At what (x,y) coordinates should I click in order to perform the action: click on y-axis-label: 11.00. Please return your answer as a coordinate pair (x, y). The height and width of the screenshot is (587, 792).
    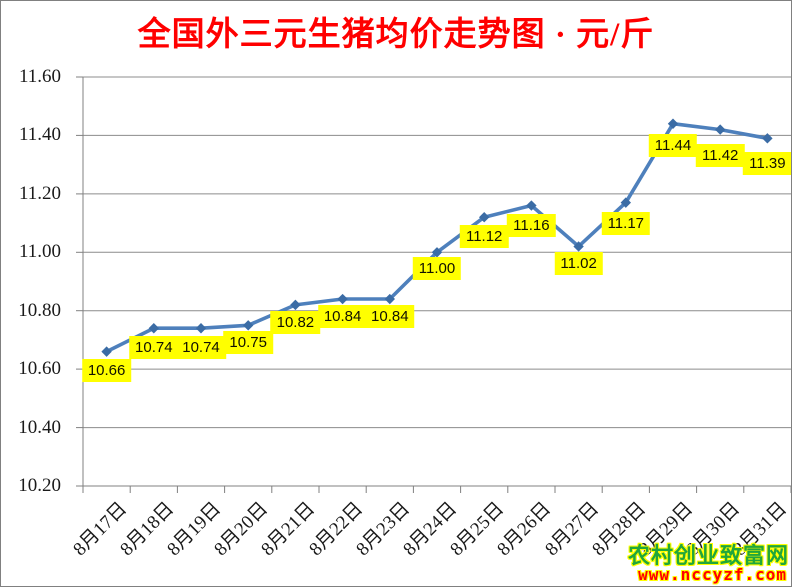
    Looking at the image, I should click on (39, 252).